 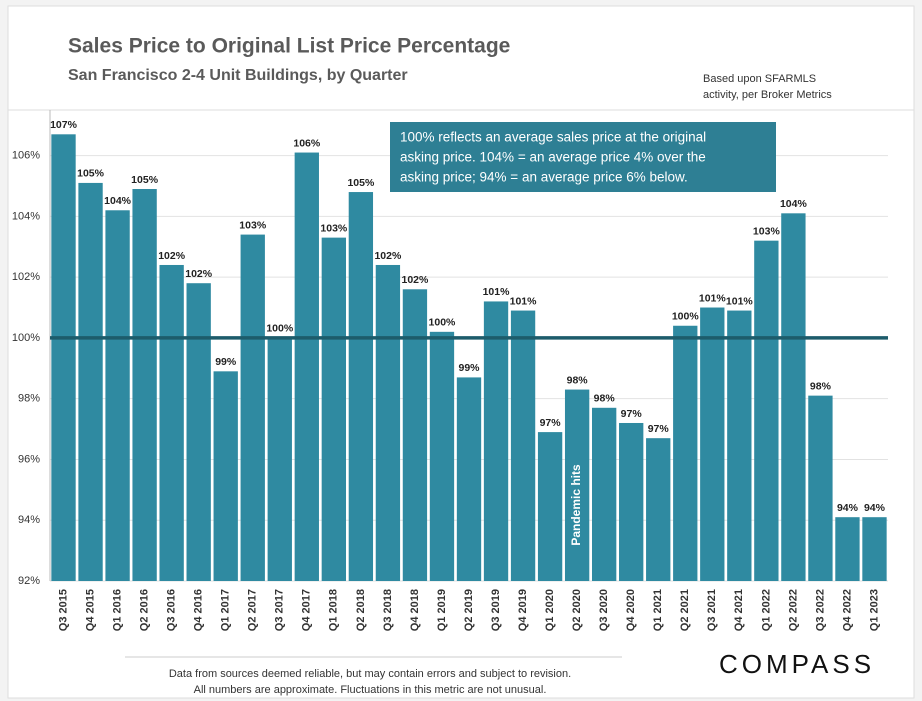 I want to click on x-tick-label: Q2 2019, so click(x=469, y=610).